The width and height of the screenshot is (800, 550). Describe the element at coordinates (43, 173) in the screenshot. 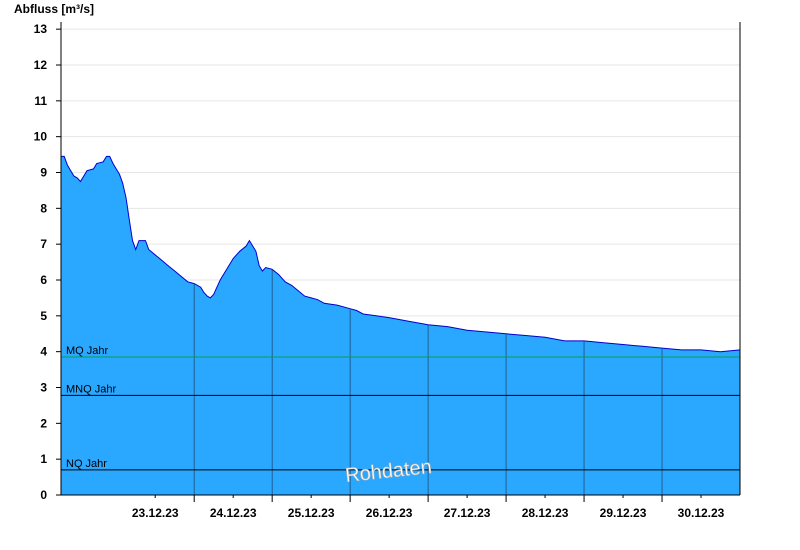

I see `y-tick-label: 9` at that location.